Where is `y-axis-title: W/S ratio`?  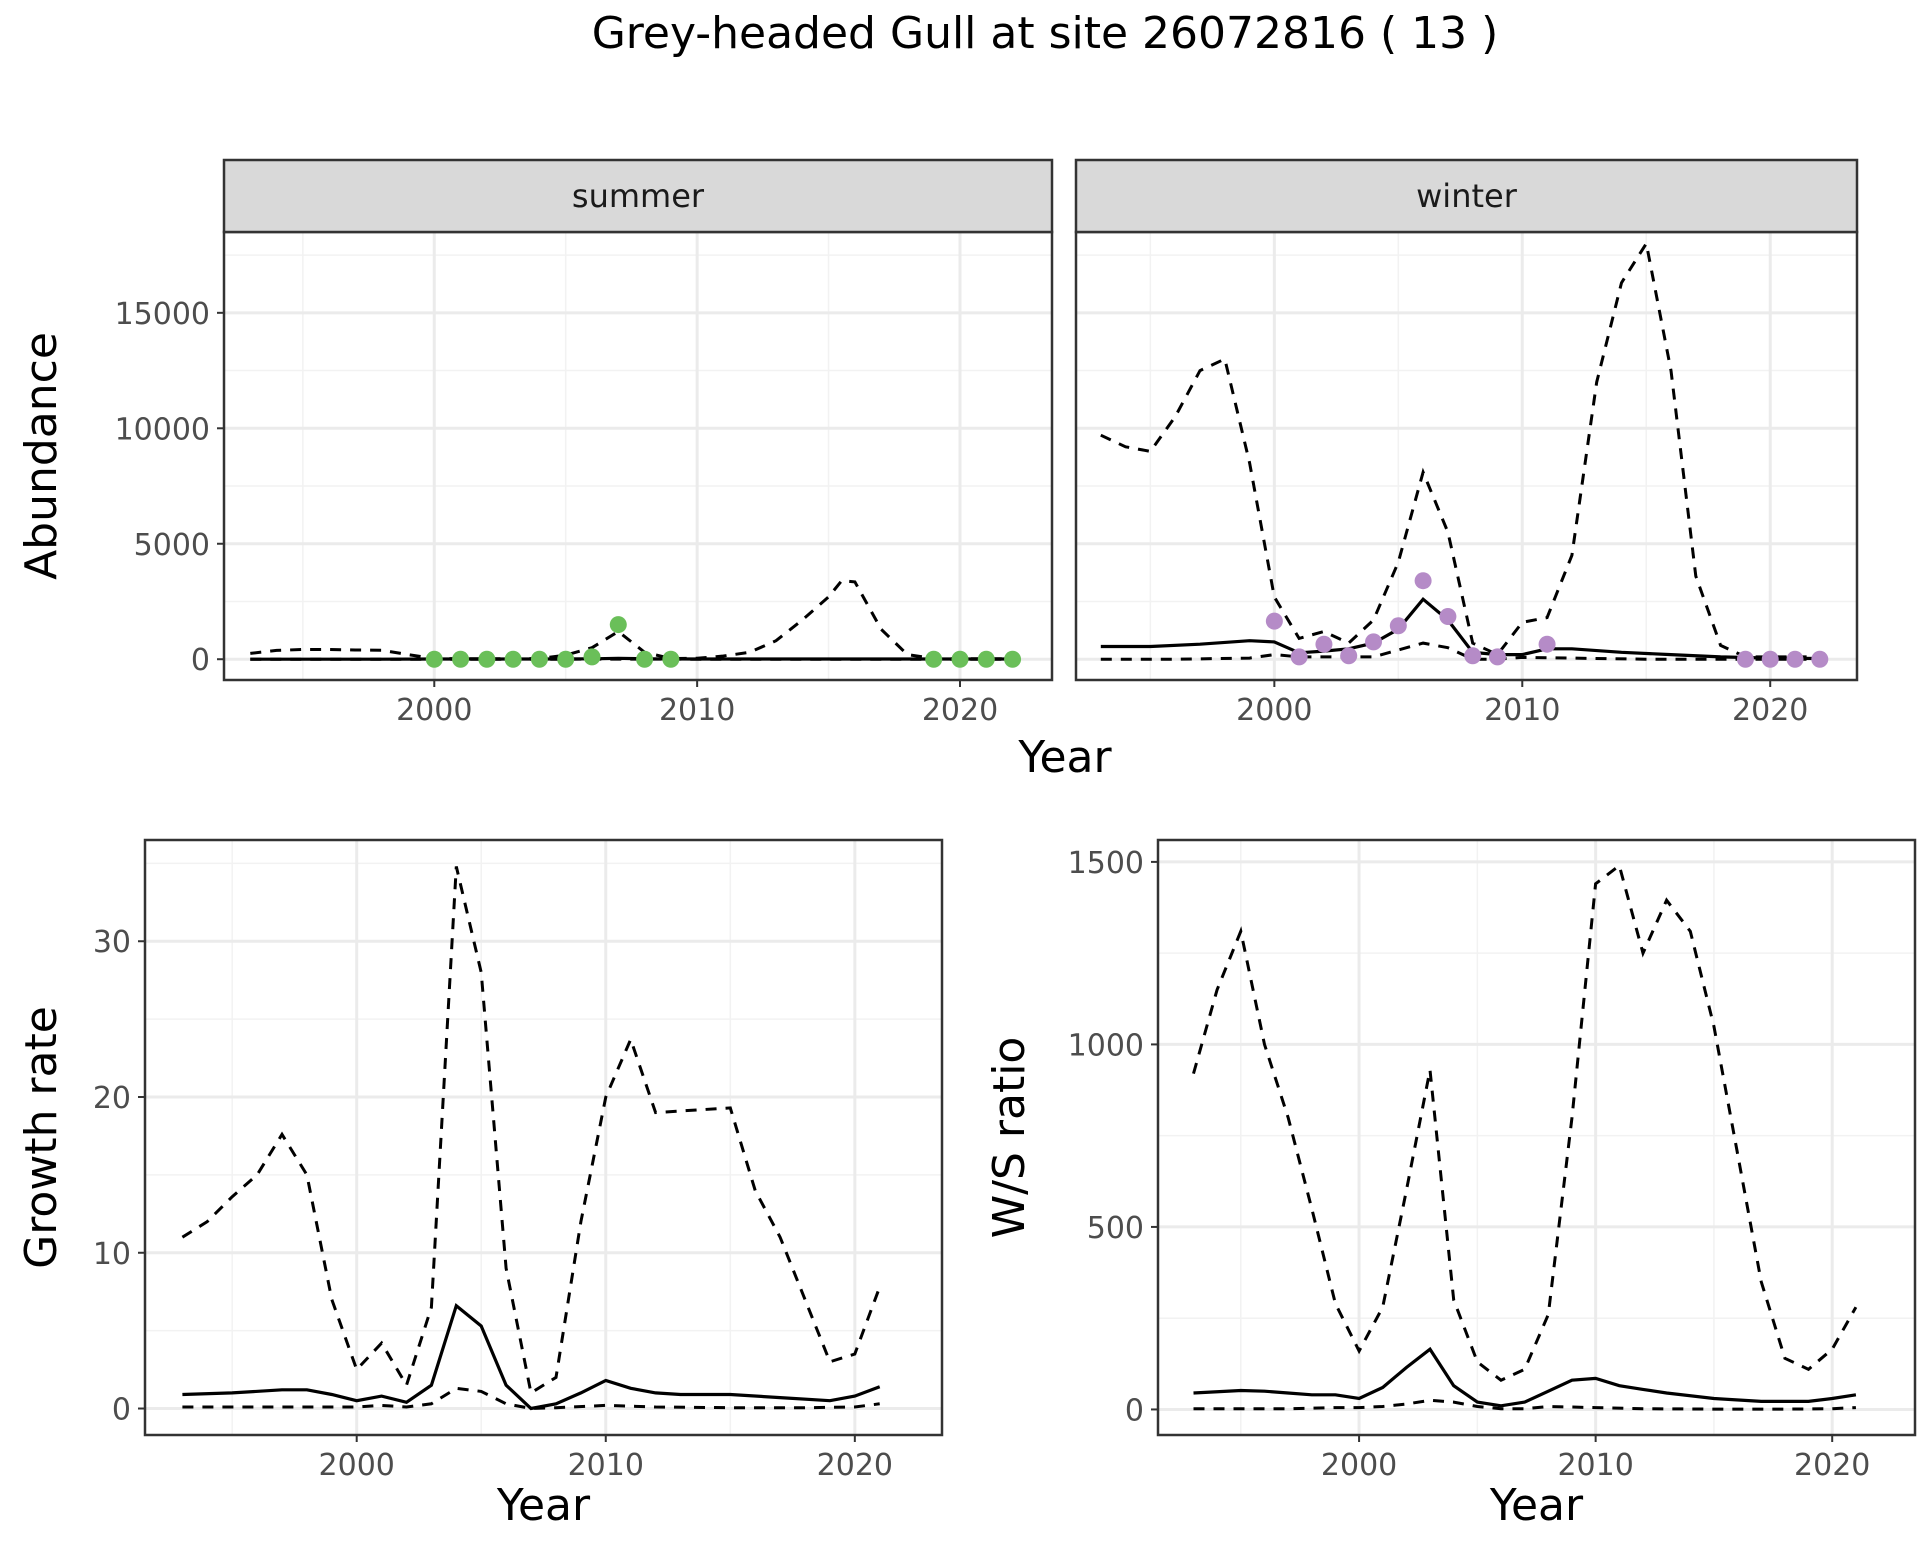 y-axis-title: W/S ratio is located at coordinates (1009, 1138).